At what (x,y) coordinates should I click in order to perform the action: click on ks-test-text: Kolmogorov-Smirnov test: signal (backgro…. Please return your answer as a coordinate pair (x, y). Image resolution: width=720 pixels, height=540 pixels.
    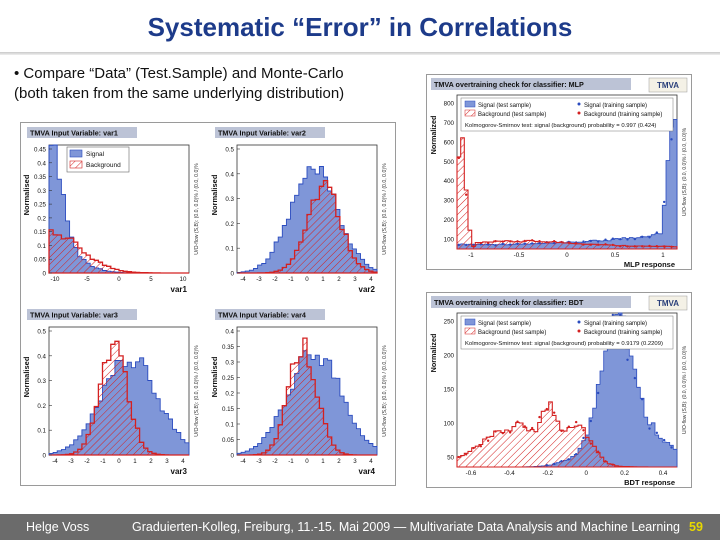
    Looking at the image, I should click on (564, 344).